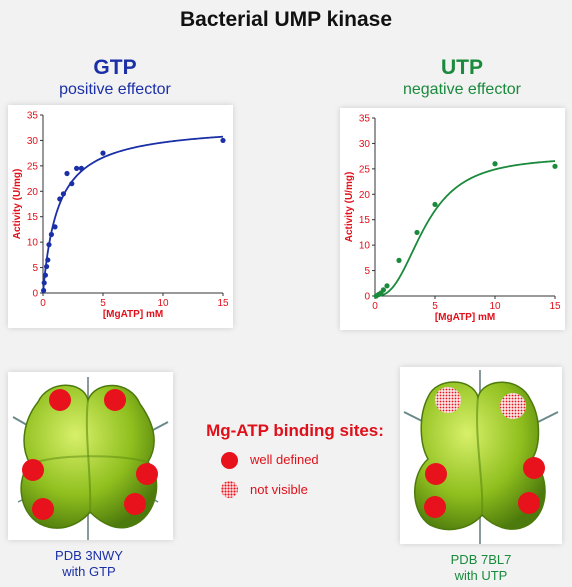  Describe the element at coordinates (286, 19) in the screenshot. I see `page-title: Bacterial UMP kinase` at that location.